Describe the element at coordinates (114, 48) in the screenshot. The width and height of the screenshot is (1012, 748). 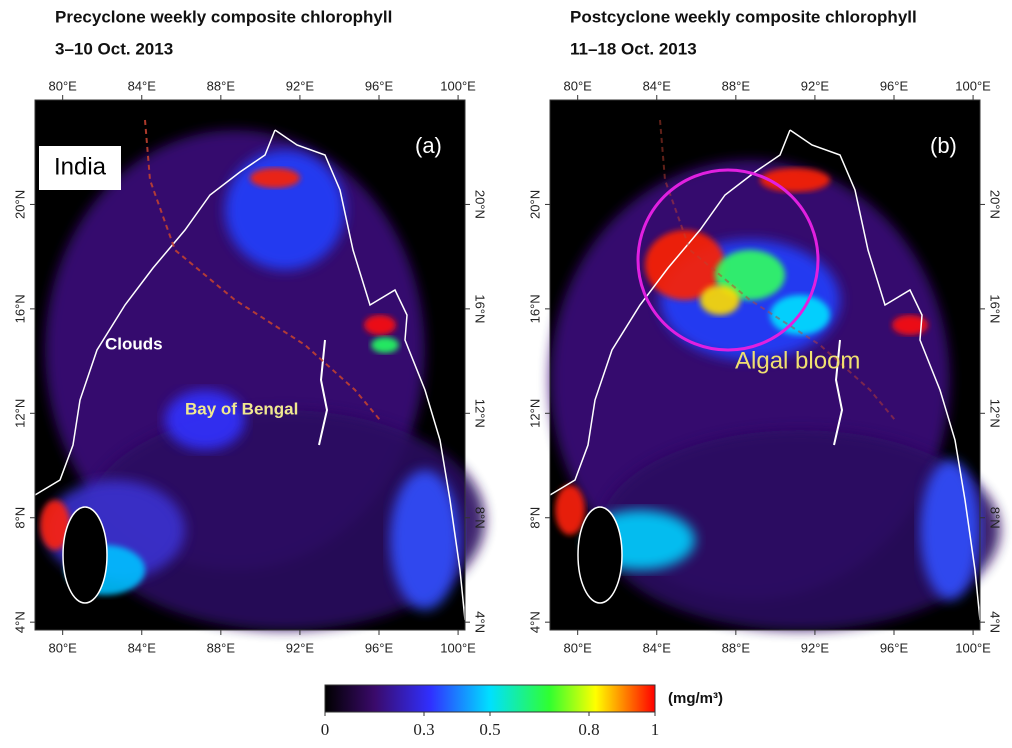
I see `panel-date: 3–10 Oct. 2013` at that location.